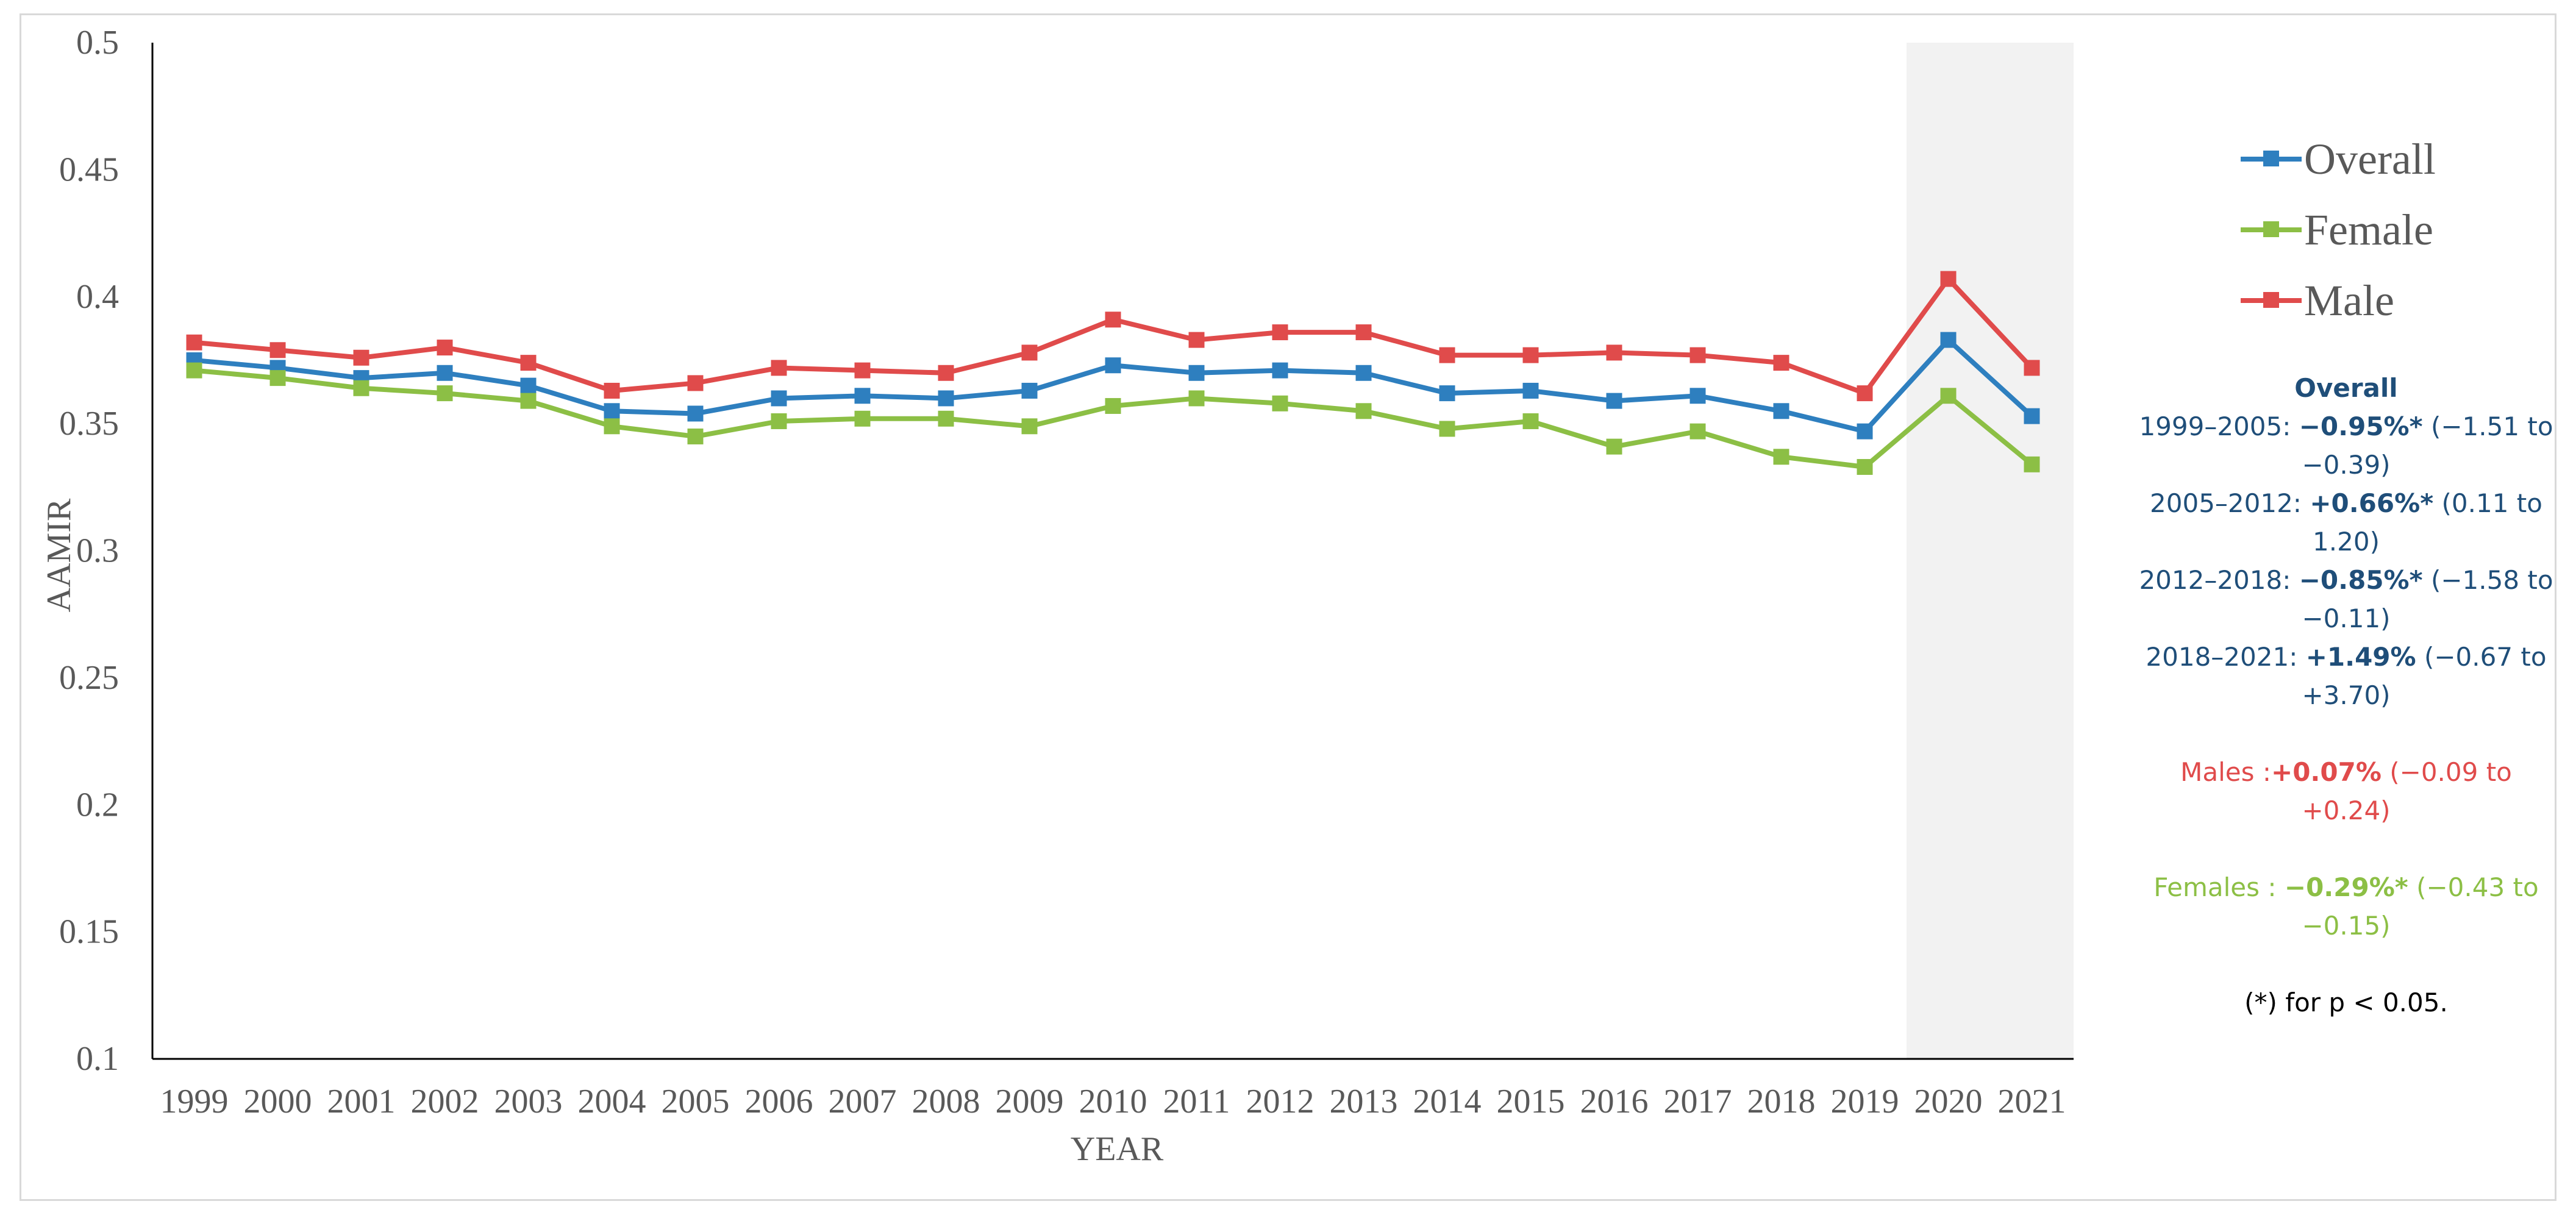 Image resolution: width=2576 pixels, height=1218 pixels. Describe the element at coordinates (1447, 1102) in the screenshot. I see `x-tick-label: 2014` at that location.